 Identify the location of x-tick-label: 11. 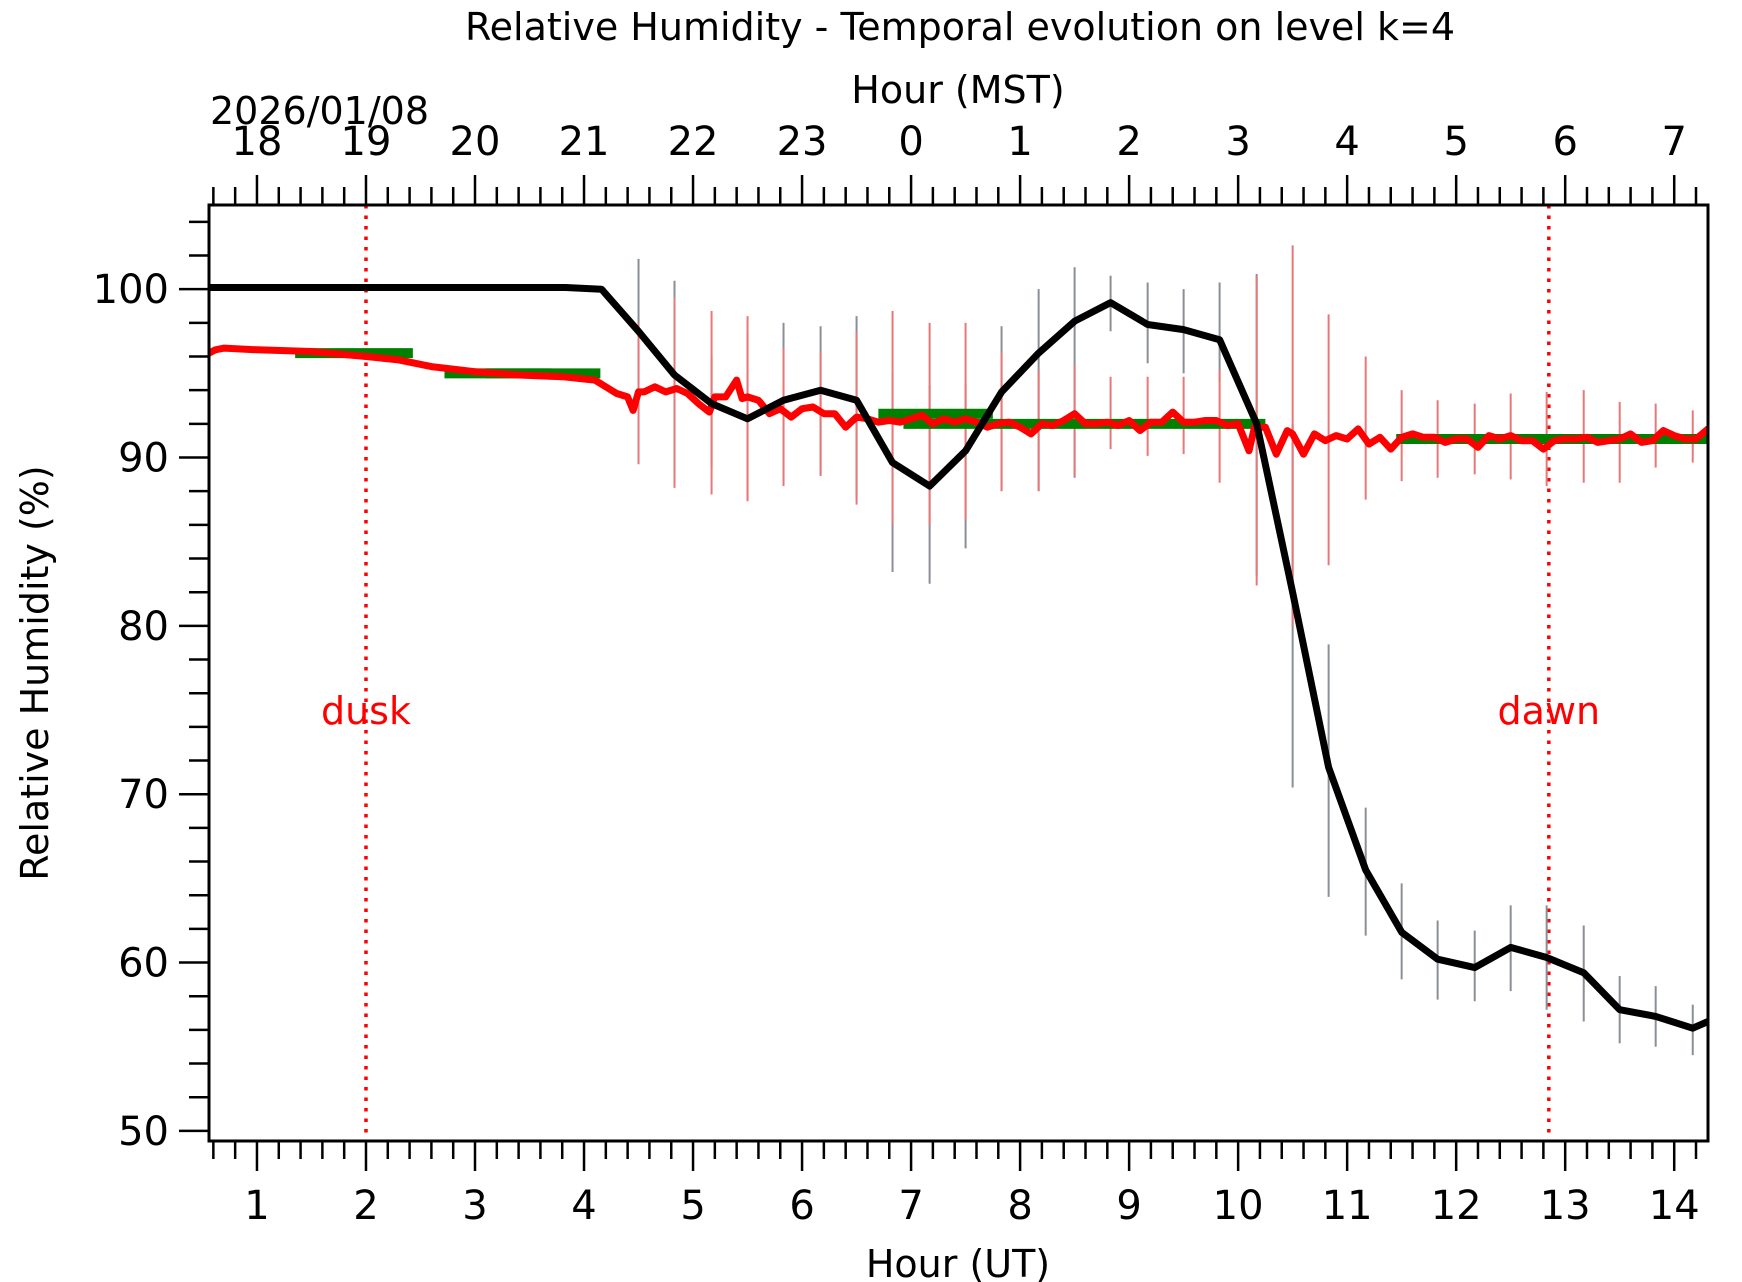
(1347, 1206).